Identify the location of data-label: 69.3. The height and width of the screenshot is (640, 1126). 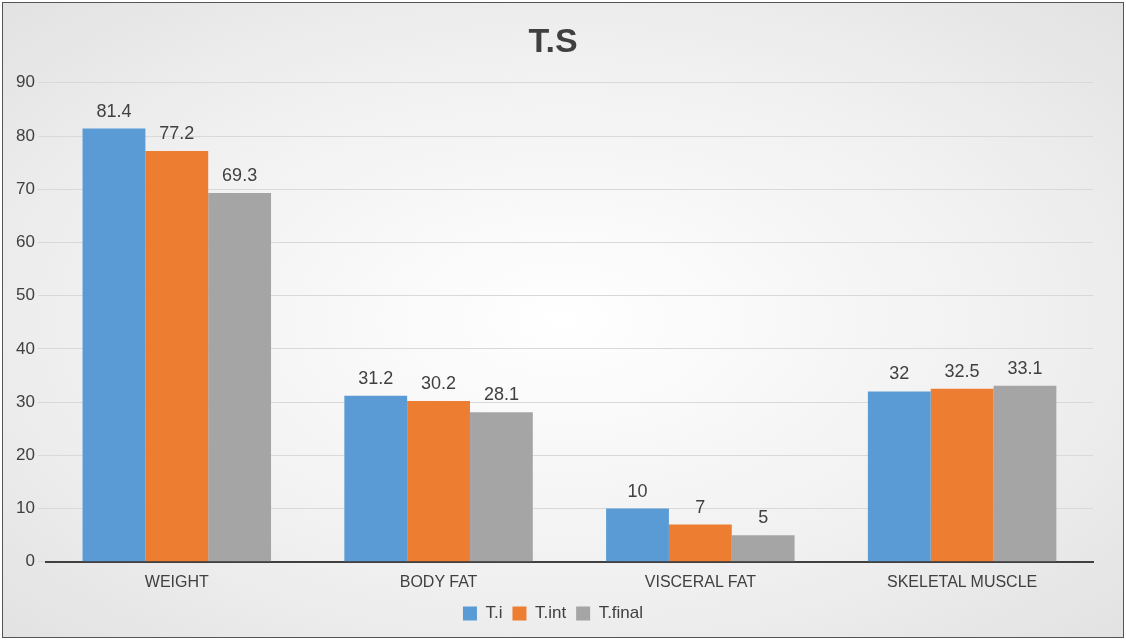
(240, 174).